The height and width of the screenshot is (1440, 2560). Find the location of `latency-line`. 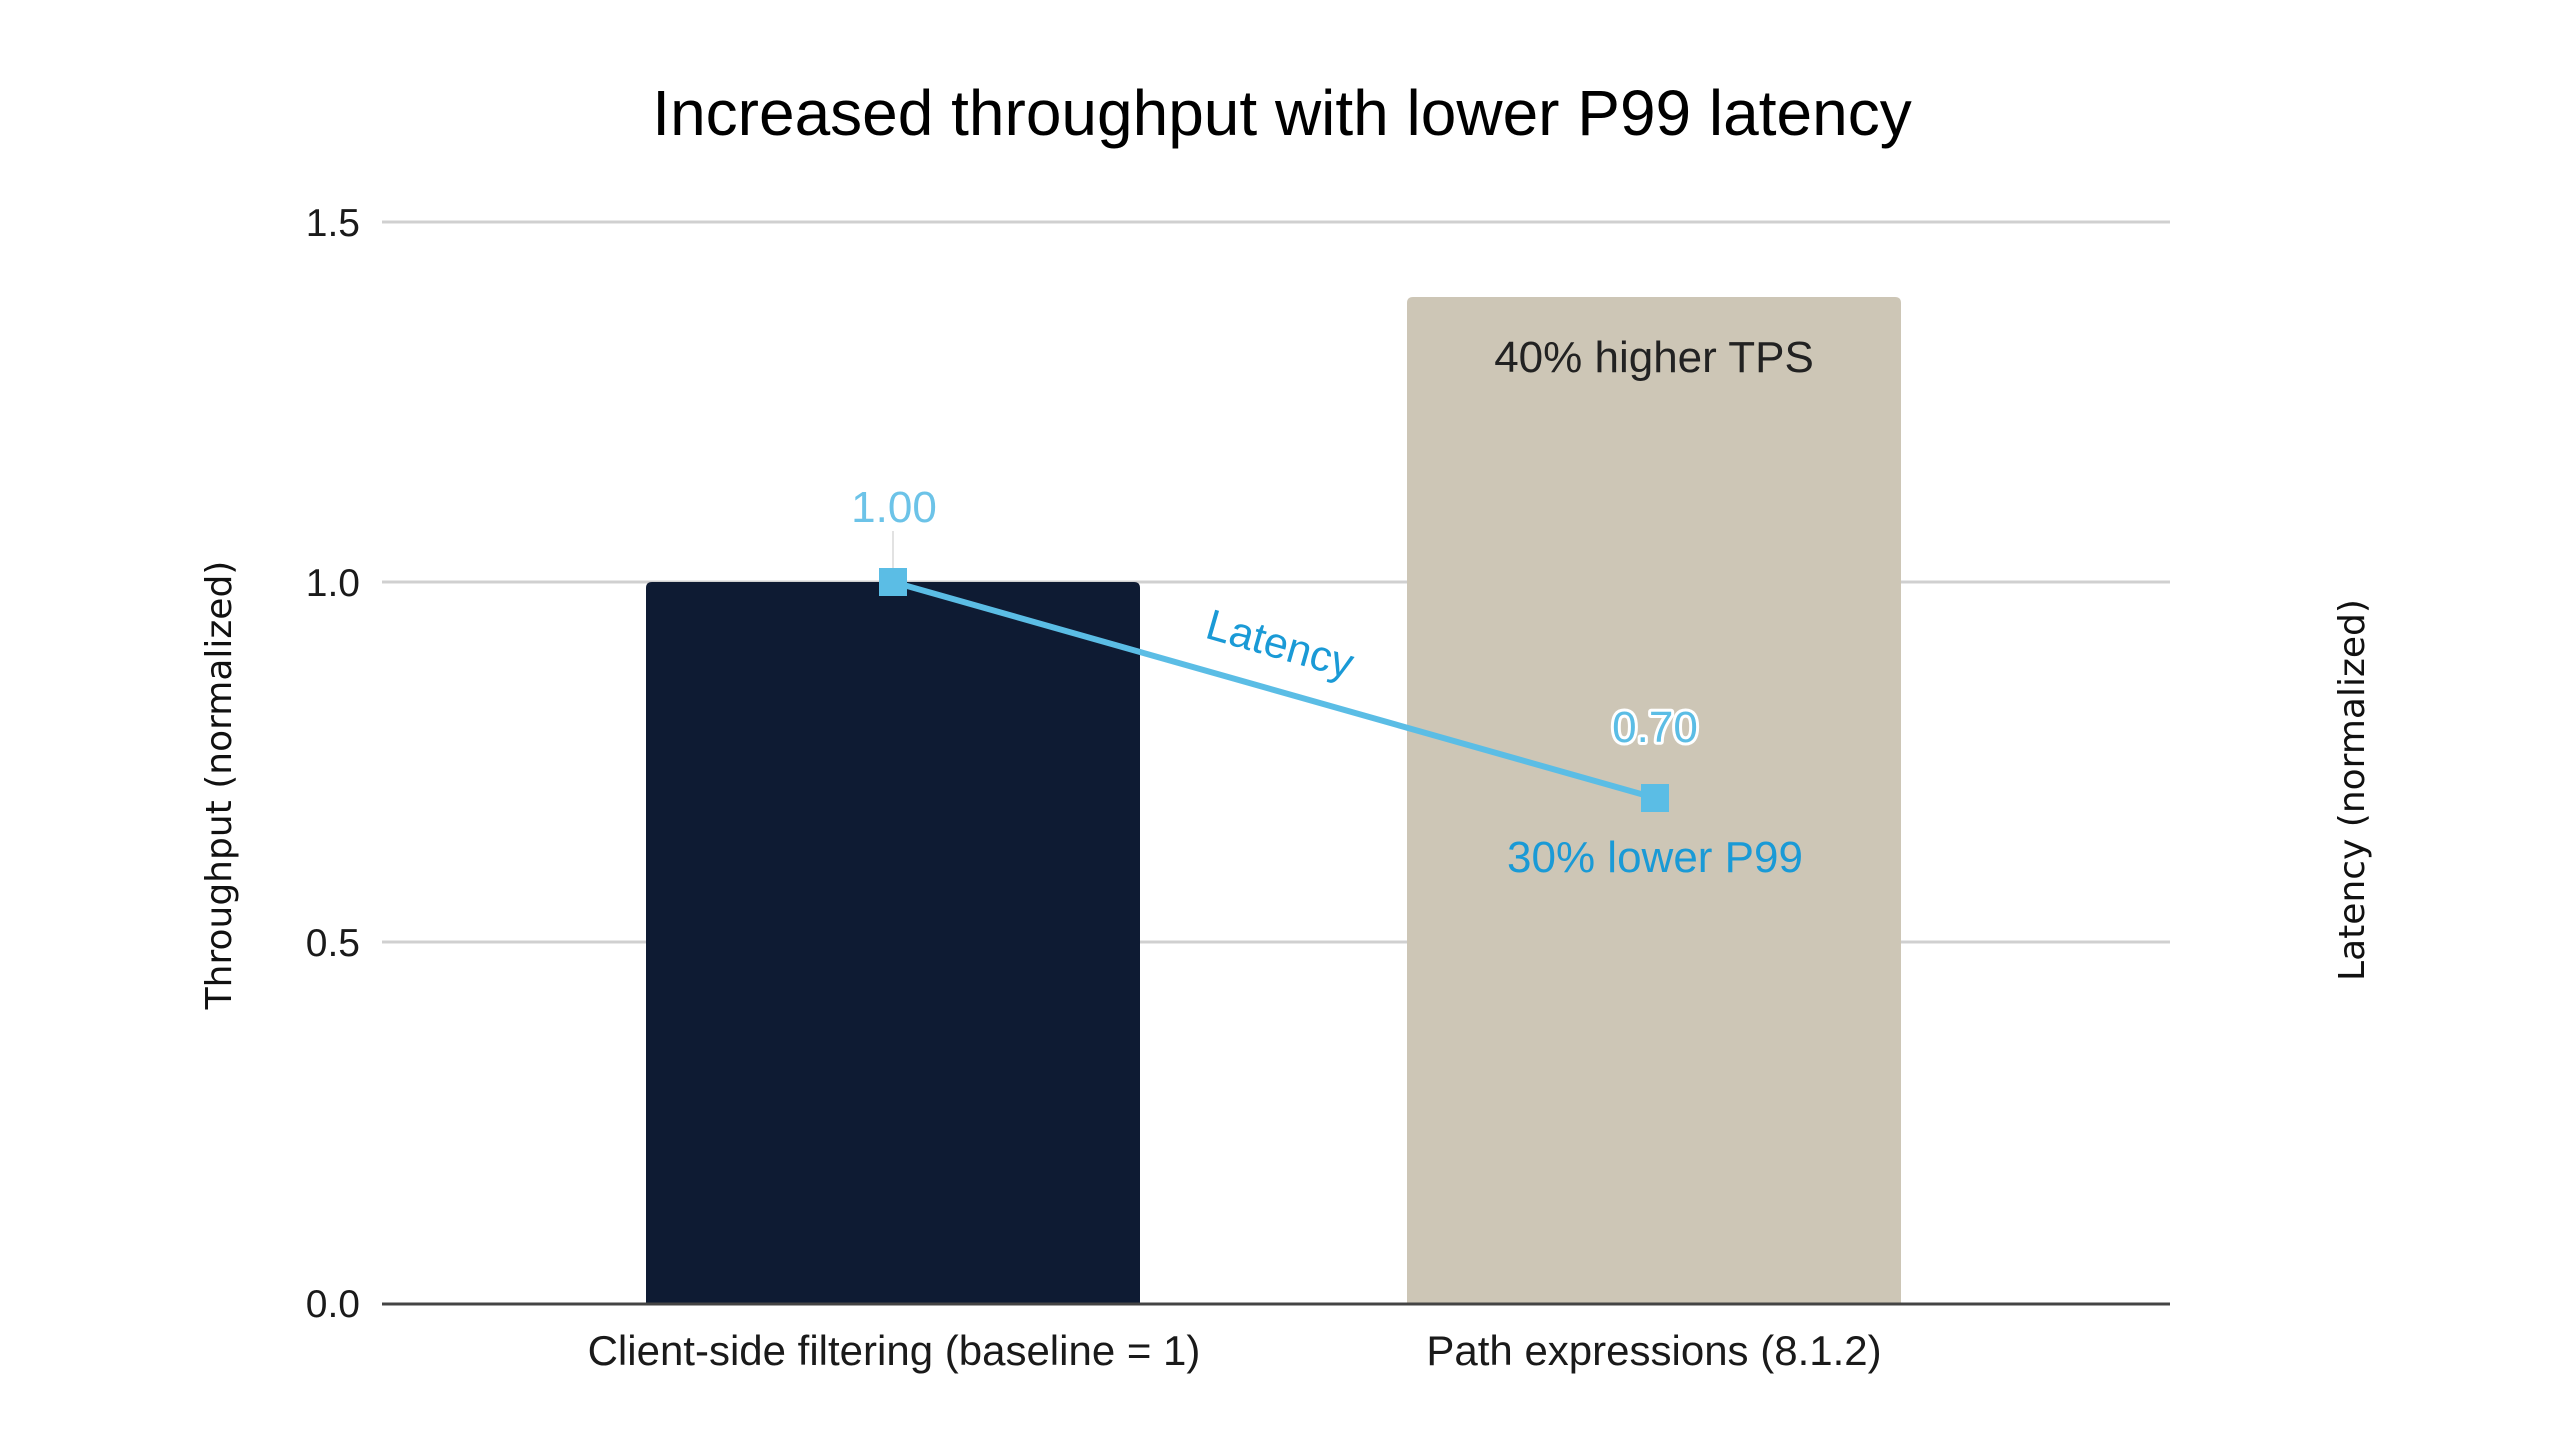

latency-line is located at coordinates (1274, 690).